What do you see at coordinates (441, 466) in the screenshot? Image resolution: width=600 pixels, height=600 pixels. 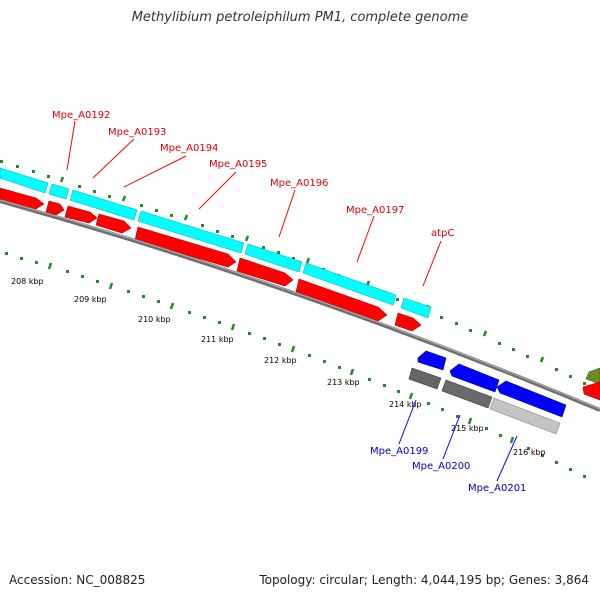 I see `gene-label-mpe-a0200: Mpe_A0200` at bounding box center [441, 466].